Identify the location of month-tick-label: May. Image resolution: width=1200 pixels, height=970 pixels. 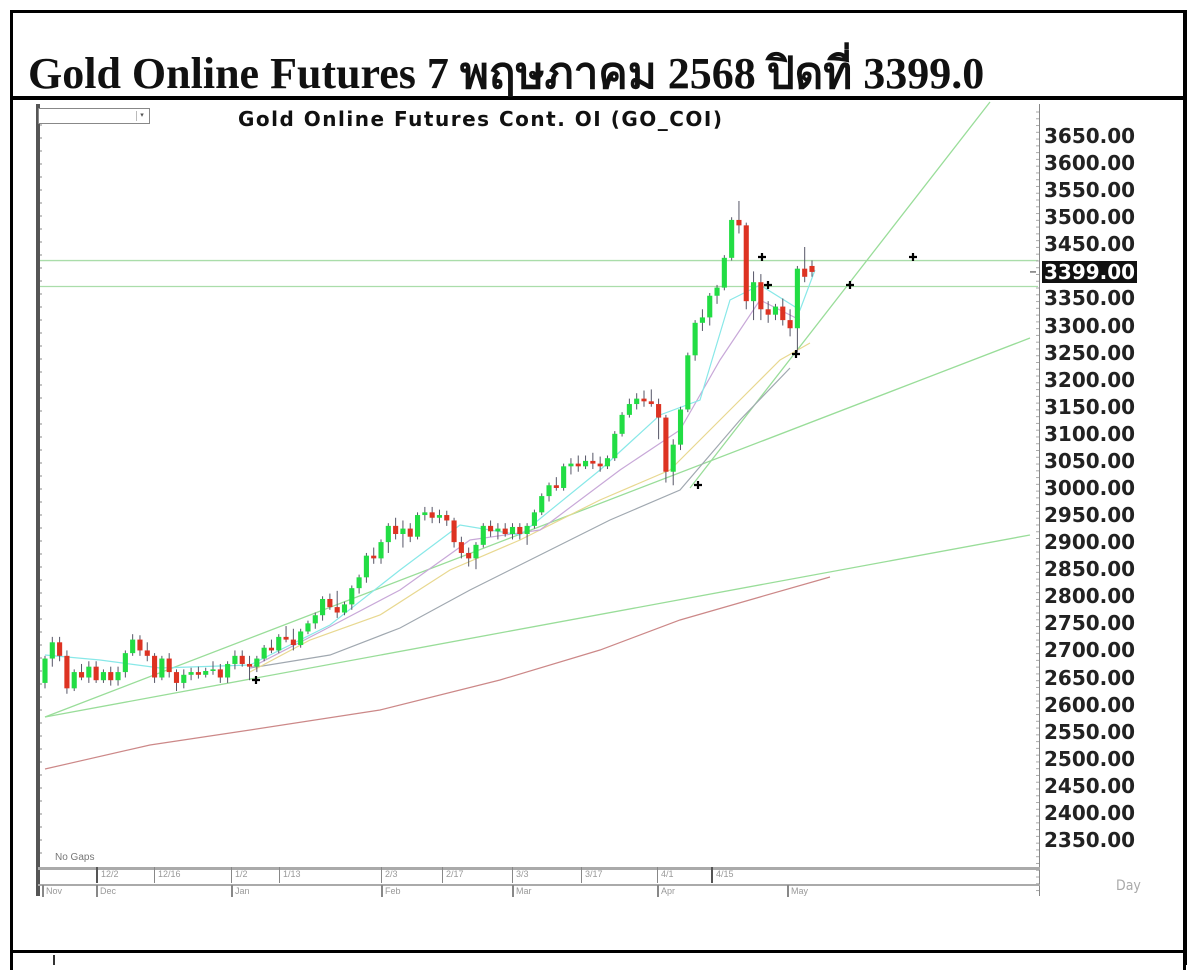
(797, 891).